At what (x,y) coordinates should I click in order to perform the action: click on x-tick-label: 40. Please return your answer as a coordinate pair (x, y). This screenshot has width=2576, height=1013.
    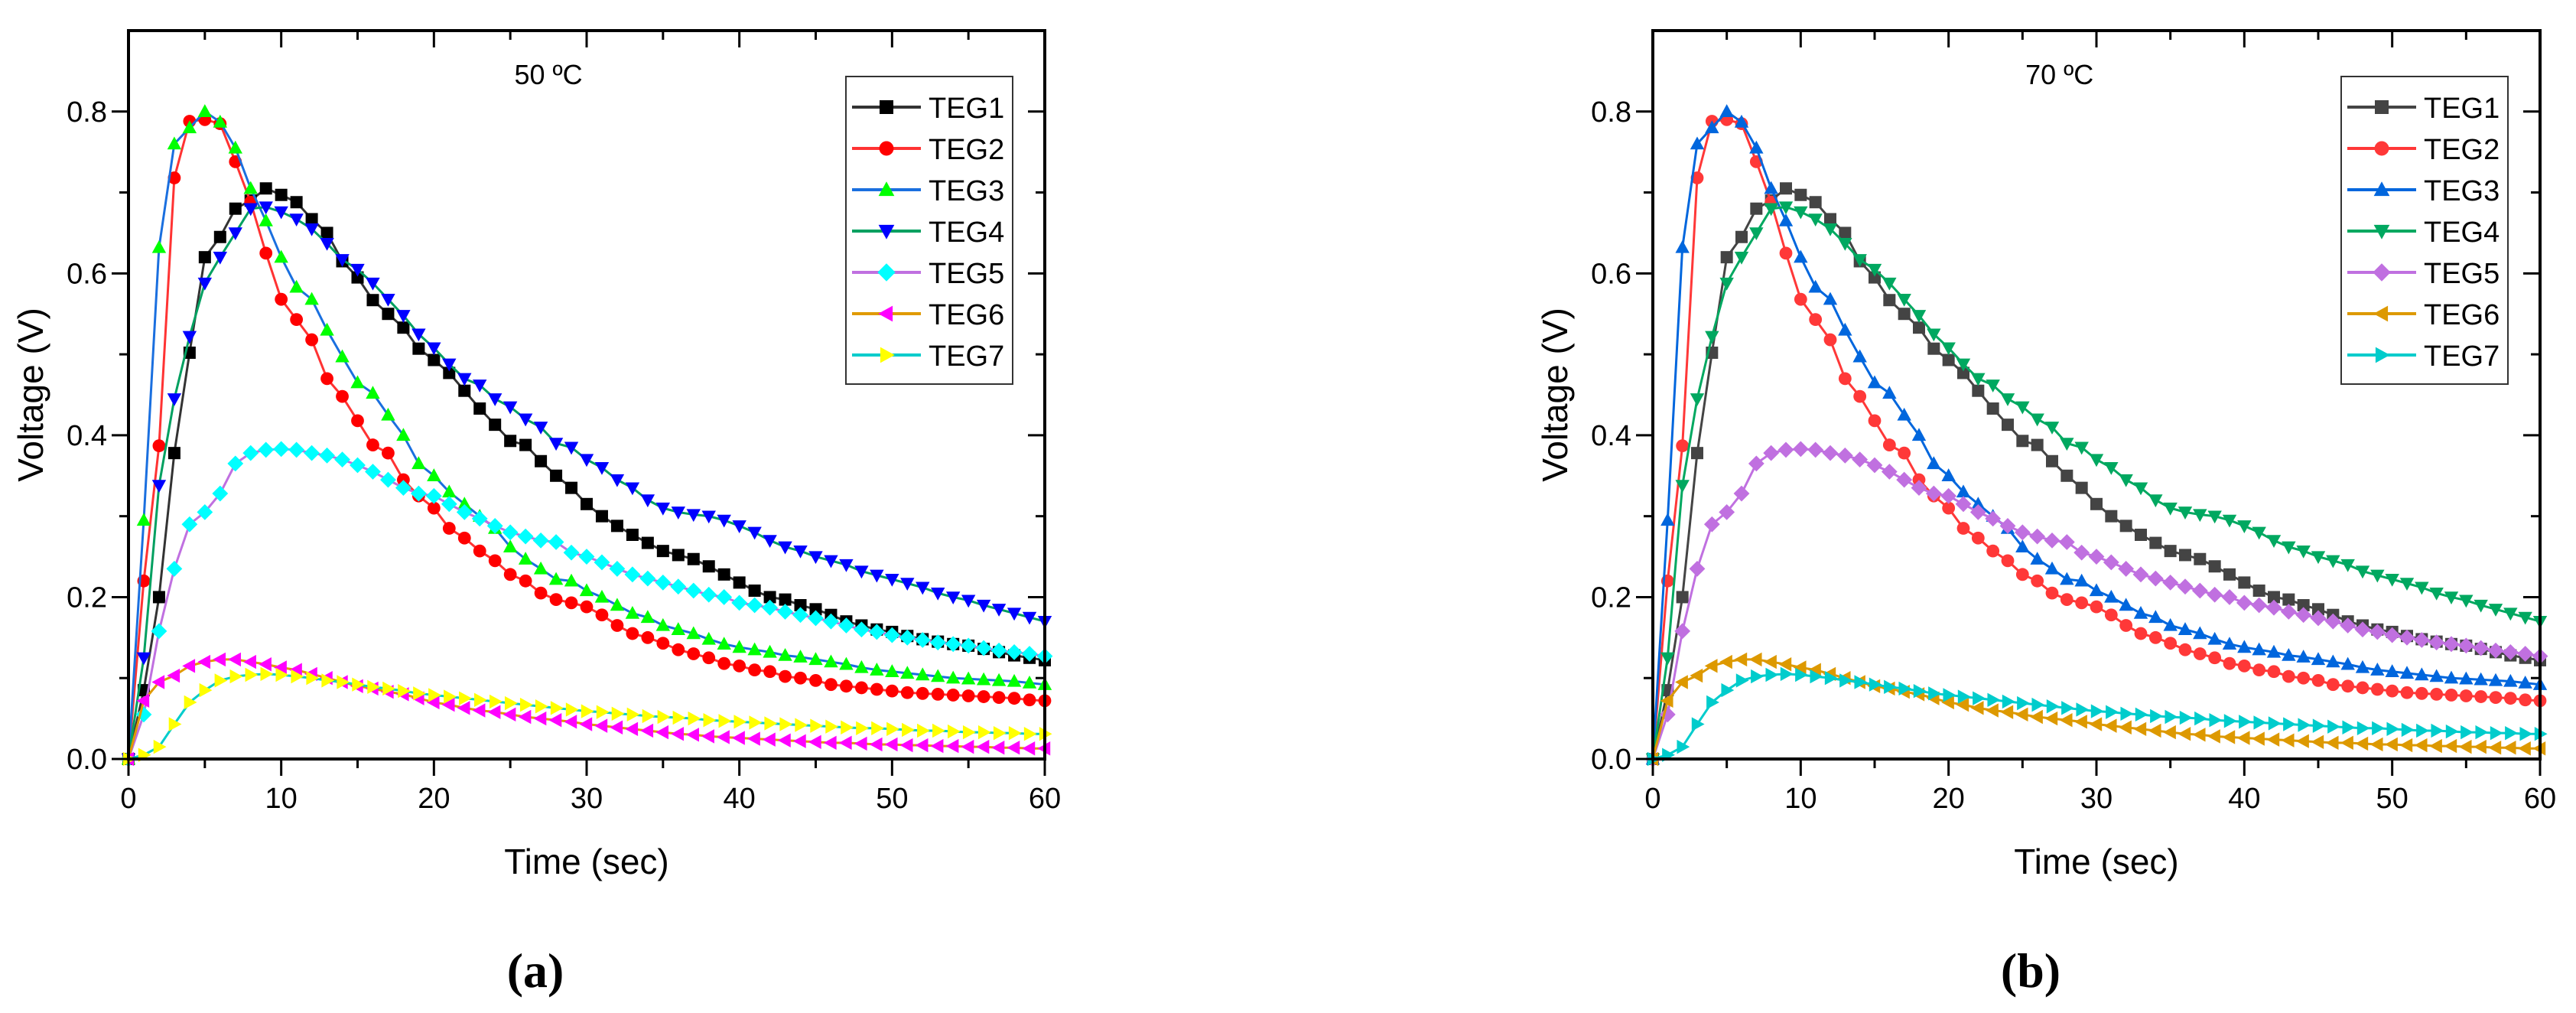
    Looking at the image, I should click on (740, 799).